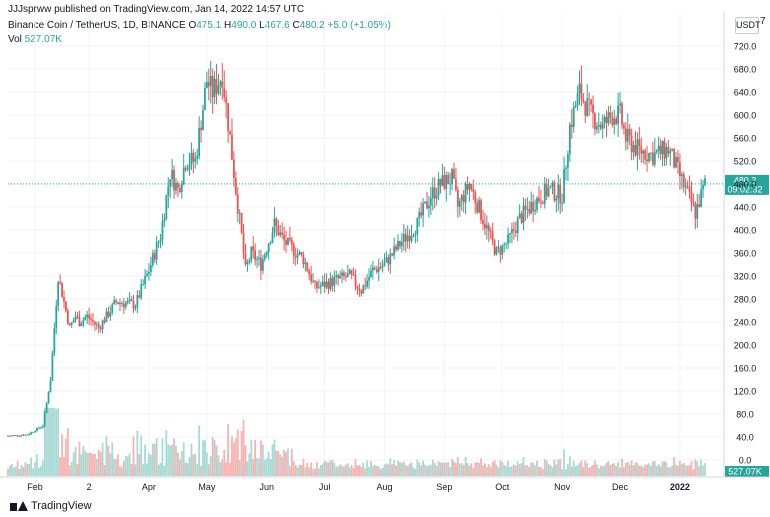 This screenshot has height=517, width=770. Describe the element at coordinates (358, 487) in the screenshot. I see `time-axis: Feb 2 Apr May Jun Jul Aug Sep Oct Nov Dec 2022` at that location.